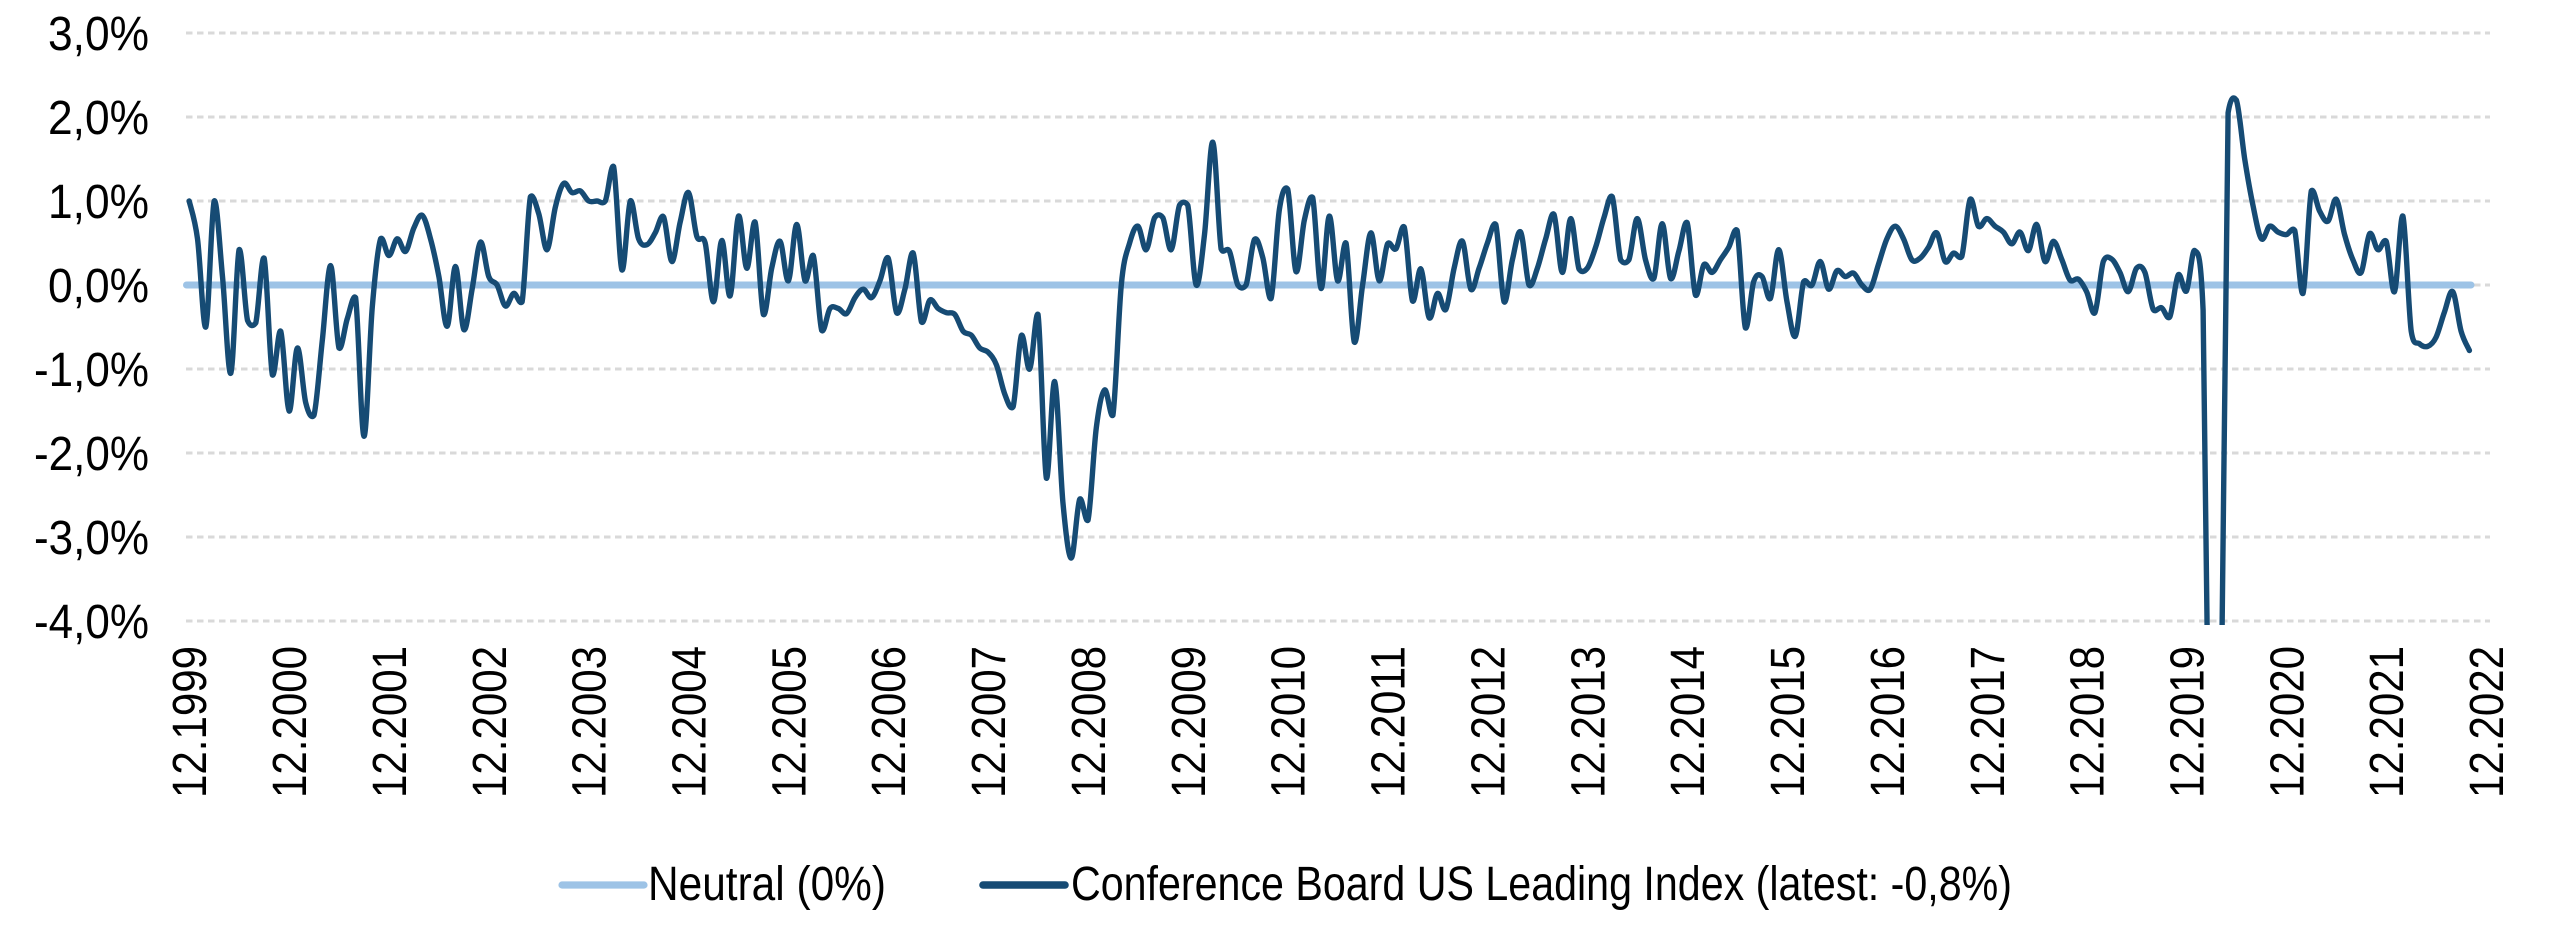 The image size is (2560, 942). I want to click on svg-text: 1,0%, so click(98, 202).